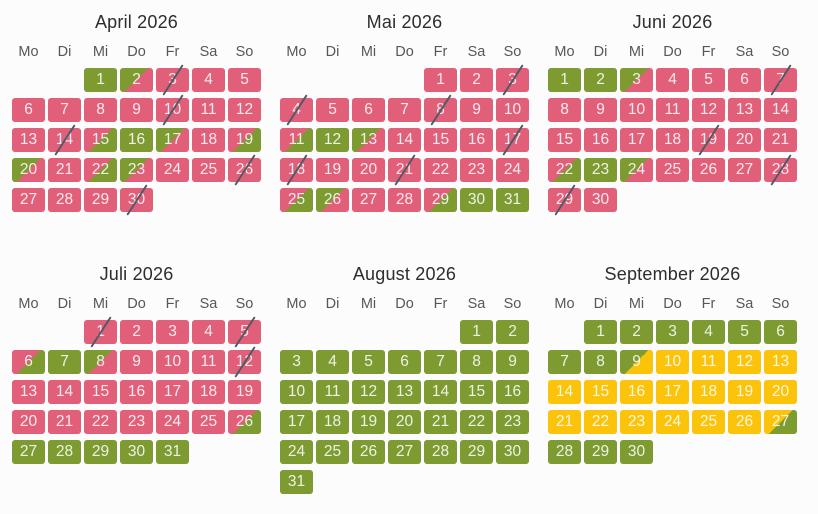  I want to click on weekday-label: Sa, so click(208, 304).